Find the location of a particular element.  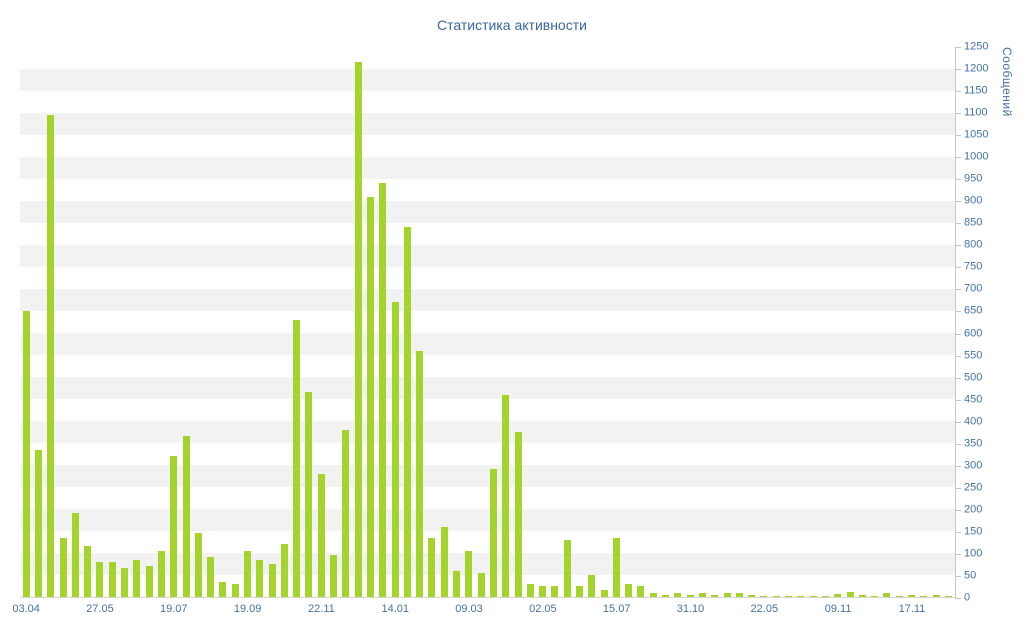

y-tick-label: 350 is located at coordinates (973, 443).